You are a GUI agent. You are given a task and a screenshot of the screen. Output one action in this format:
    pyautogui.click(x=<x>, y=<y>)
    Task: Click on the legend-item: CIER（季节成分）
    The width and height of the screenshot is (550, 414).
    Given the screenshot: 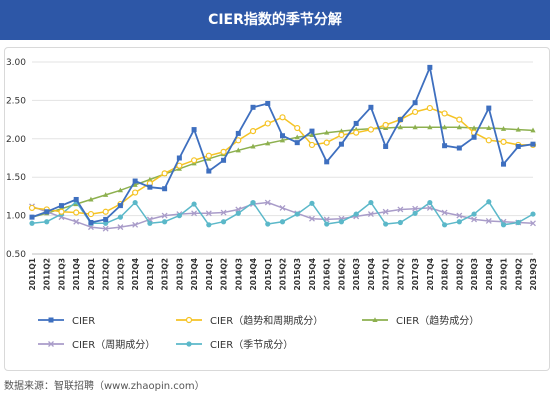 What is the action you would take?
    pyautogui.click(x=234, y=345)
    